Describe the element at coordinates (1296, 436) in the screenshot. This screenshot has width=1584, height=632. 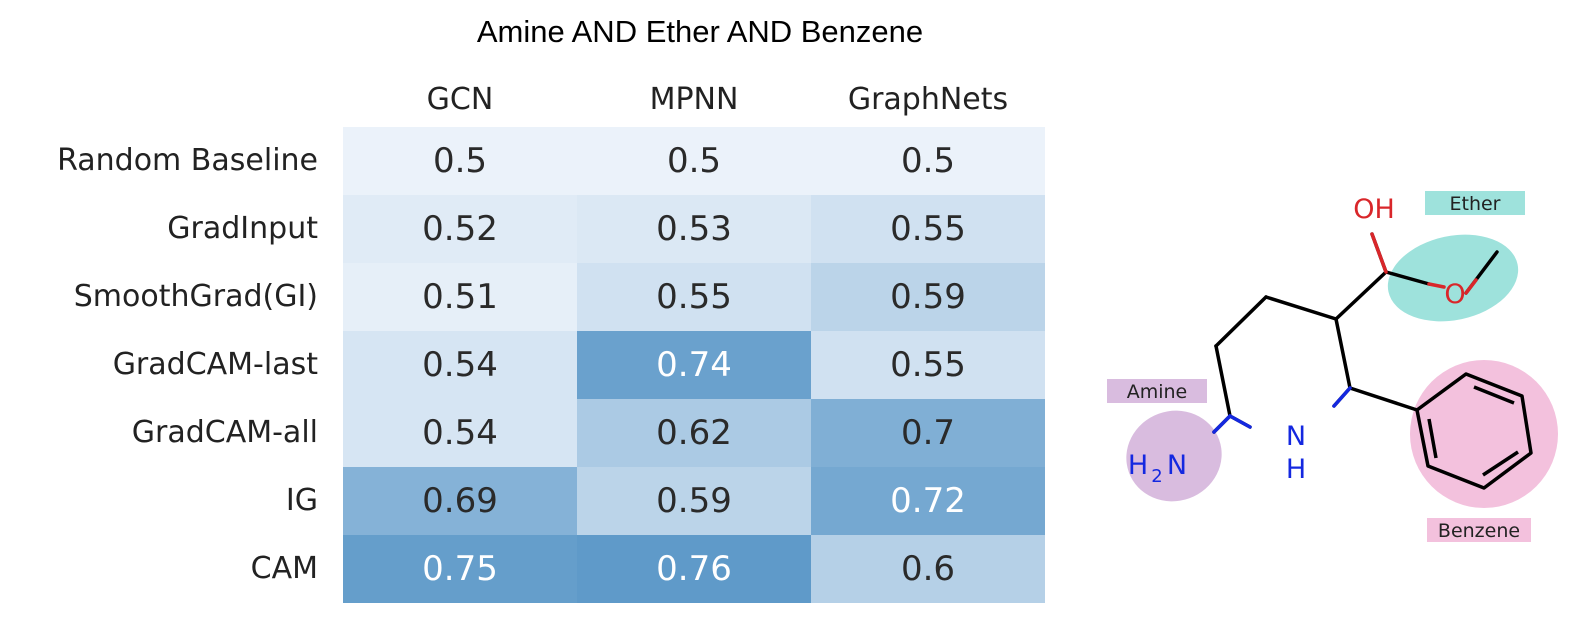
I see `ring-nitrogen-label: N` at that location.